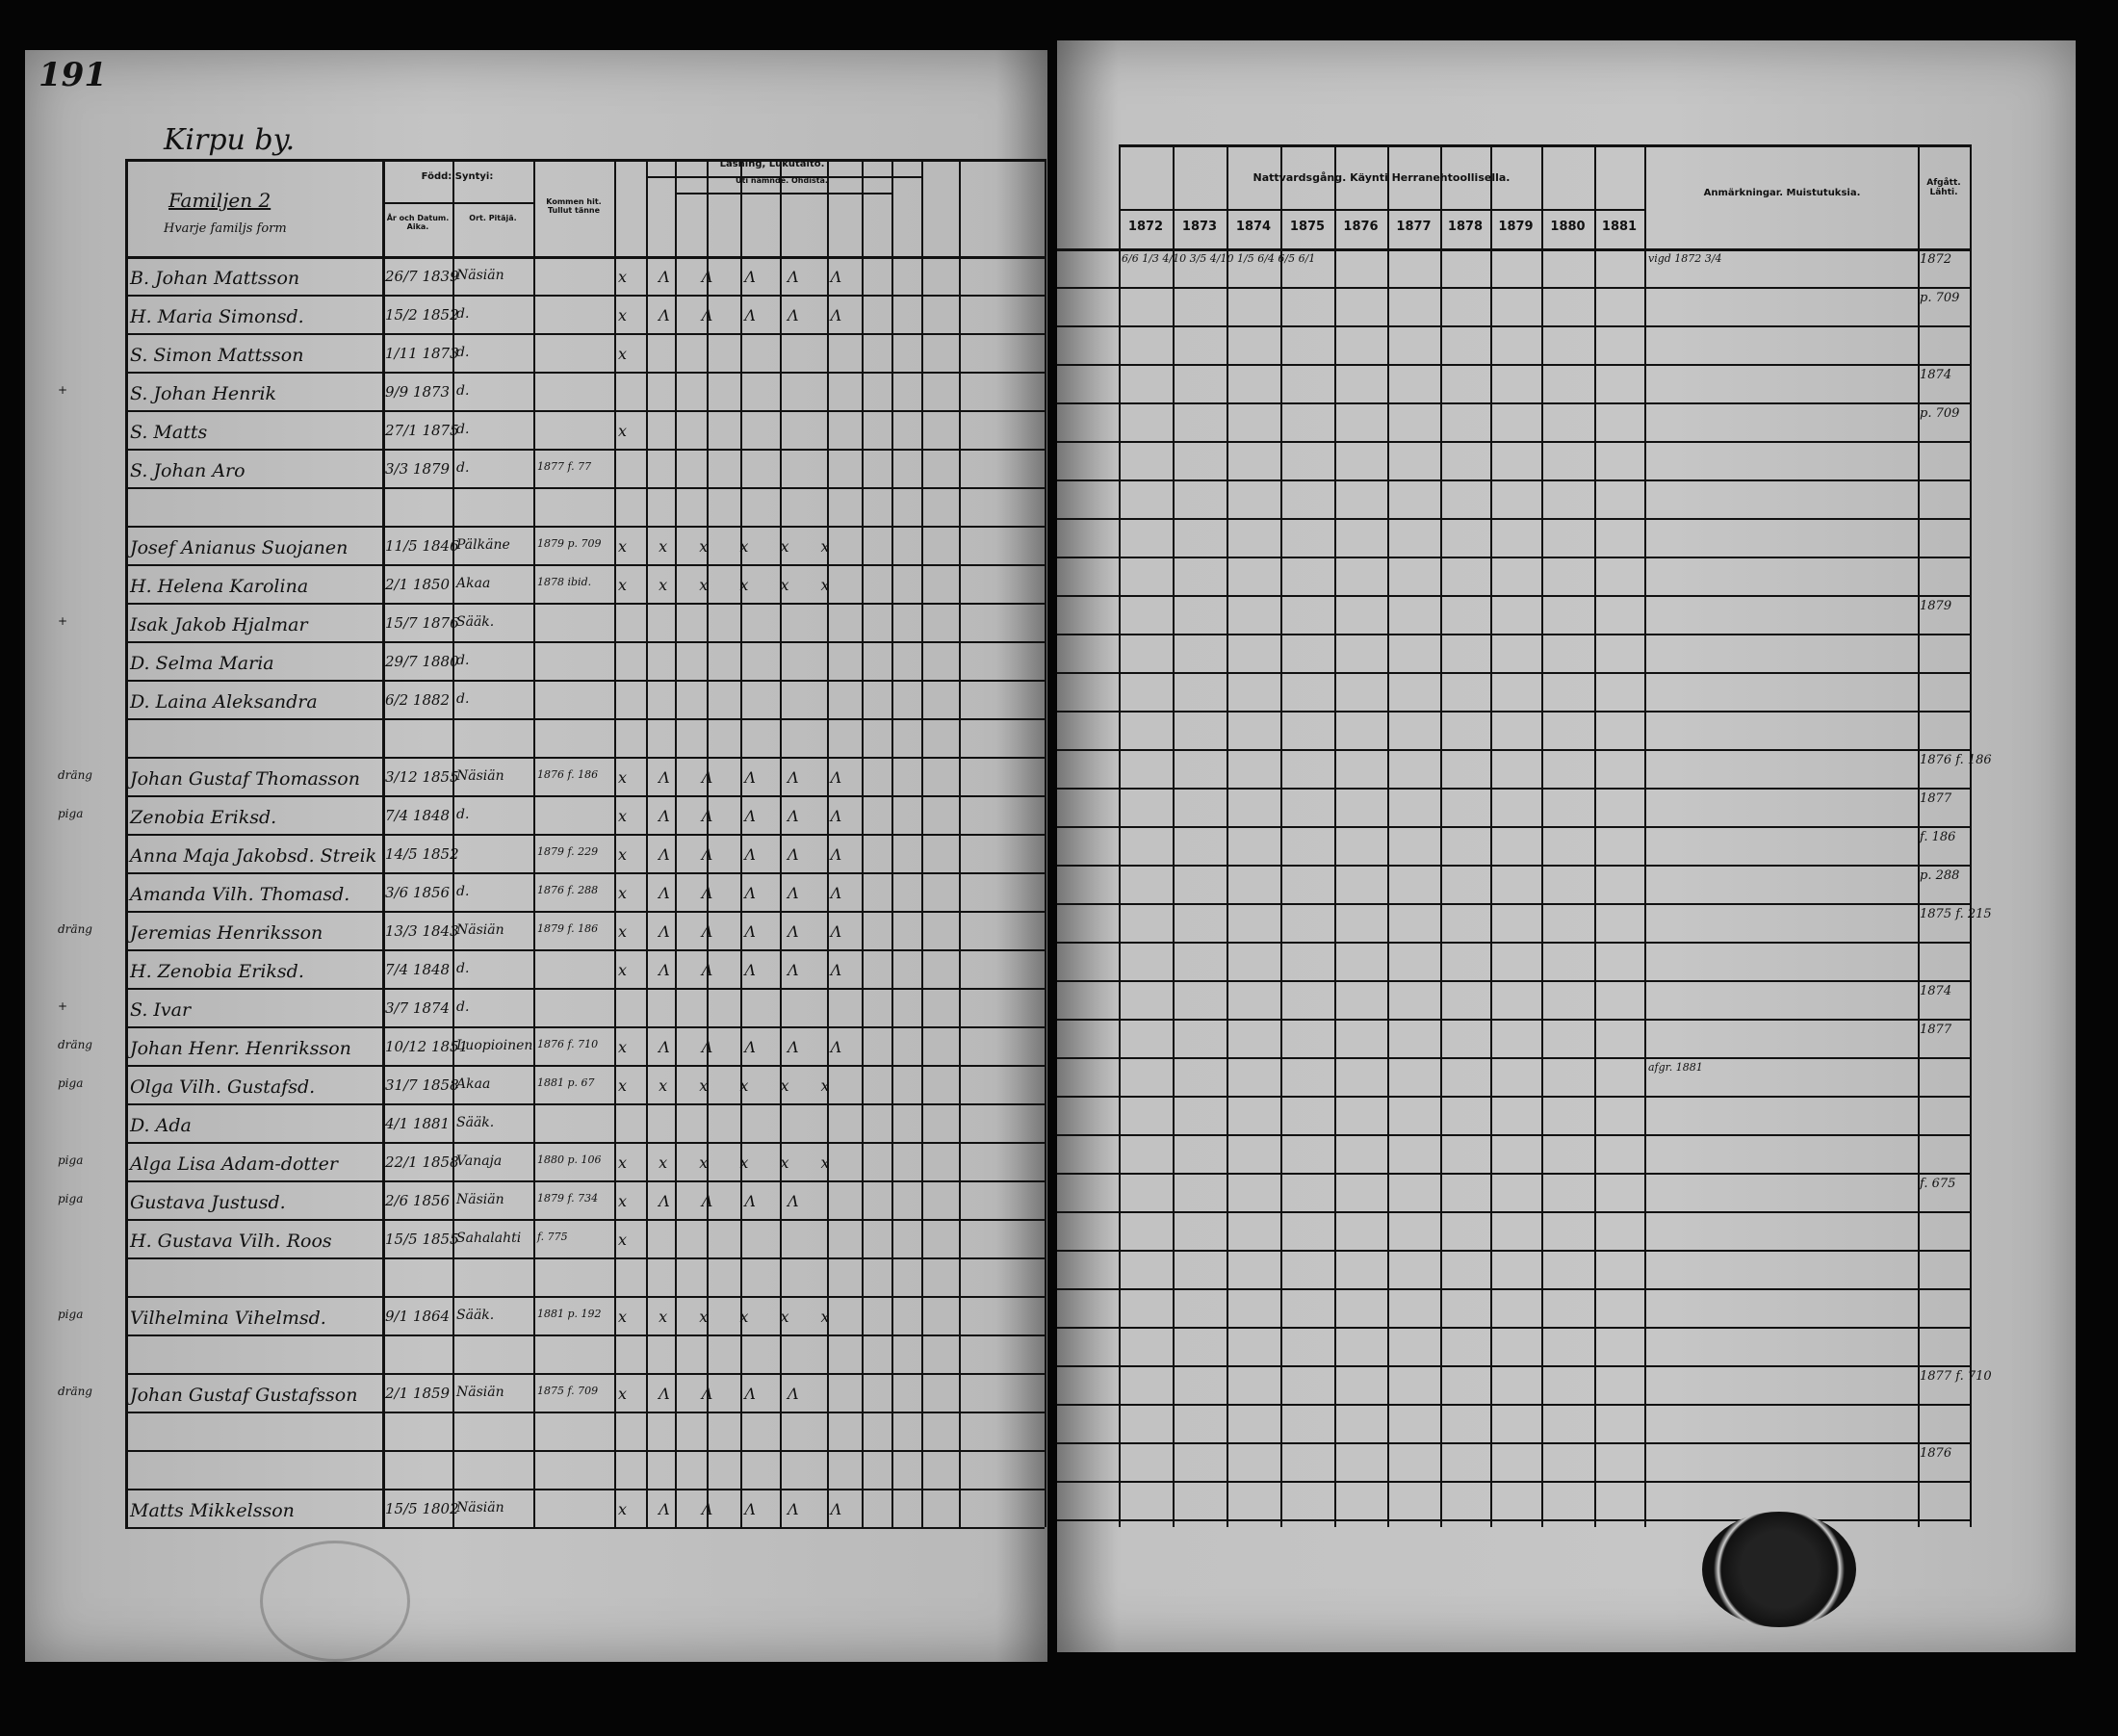  I want to click on row-born: 3/3 1879, so click(418, 469).